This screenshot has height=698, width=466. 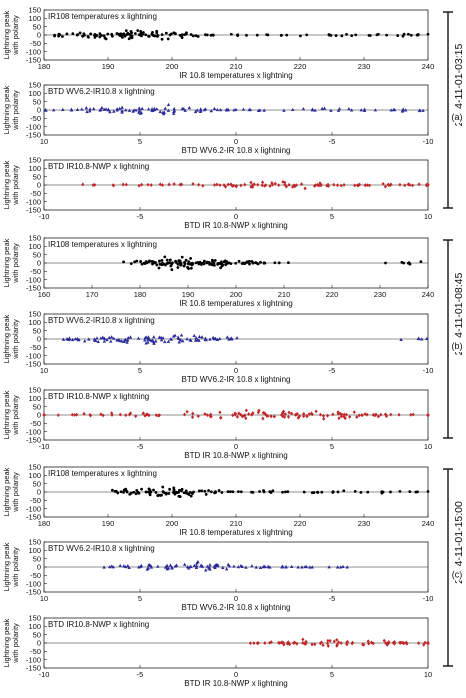 I want to click on y-tick-label: -150, so click(x=33, y=135).